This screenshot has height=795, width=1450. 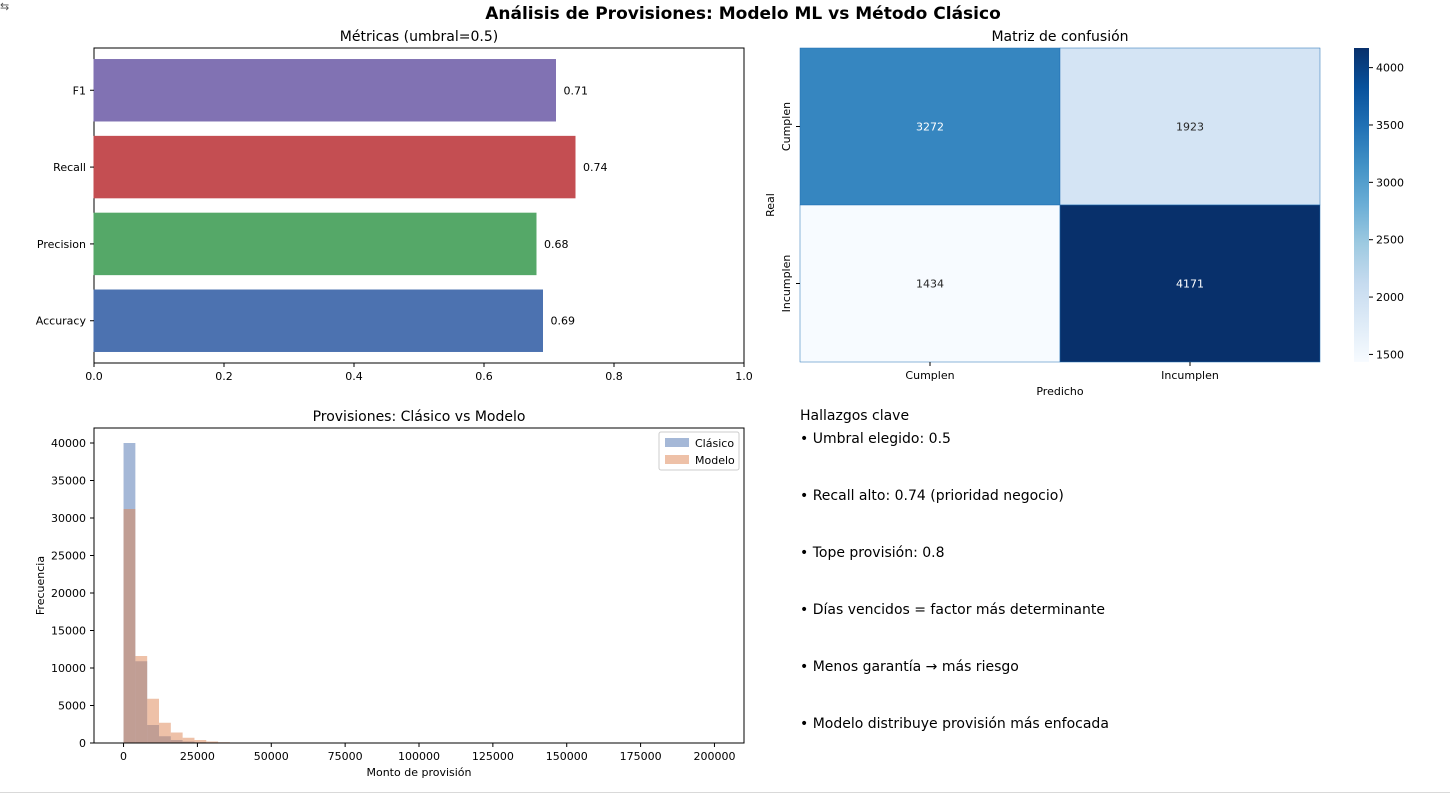 What do you see at coordinates (69, 167) in the screenshot?
I see `y-tick-label: Recall` at bounding box center [69, 167].